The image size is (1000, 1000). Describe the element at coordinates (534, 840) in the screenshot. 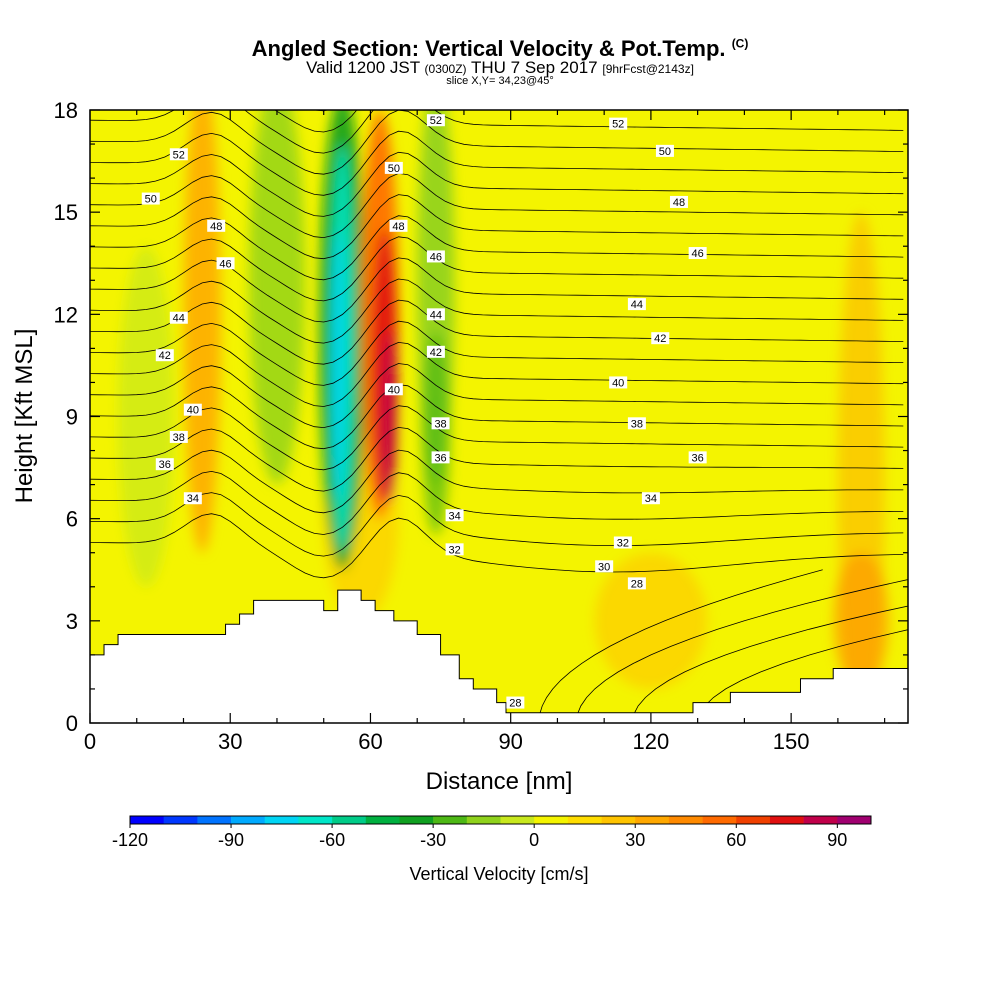

I see `colorbar-tick-label: 0` at that location.